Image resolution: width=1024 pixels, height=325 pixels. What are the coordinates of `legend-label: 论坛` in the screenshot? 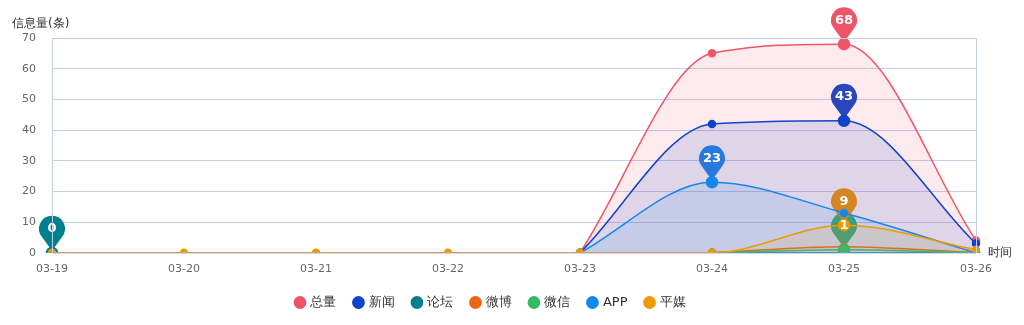 It's located at (440, 301).